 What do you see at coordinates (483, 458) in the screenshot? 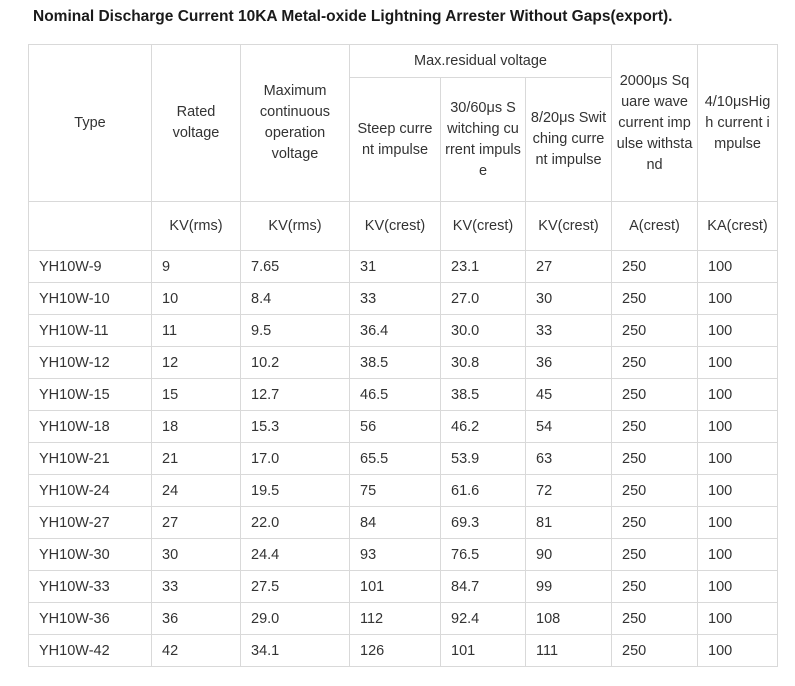
I see `table-cell: 53.9` at bounding box center [483, 458].